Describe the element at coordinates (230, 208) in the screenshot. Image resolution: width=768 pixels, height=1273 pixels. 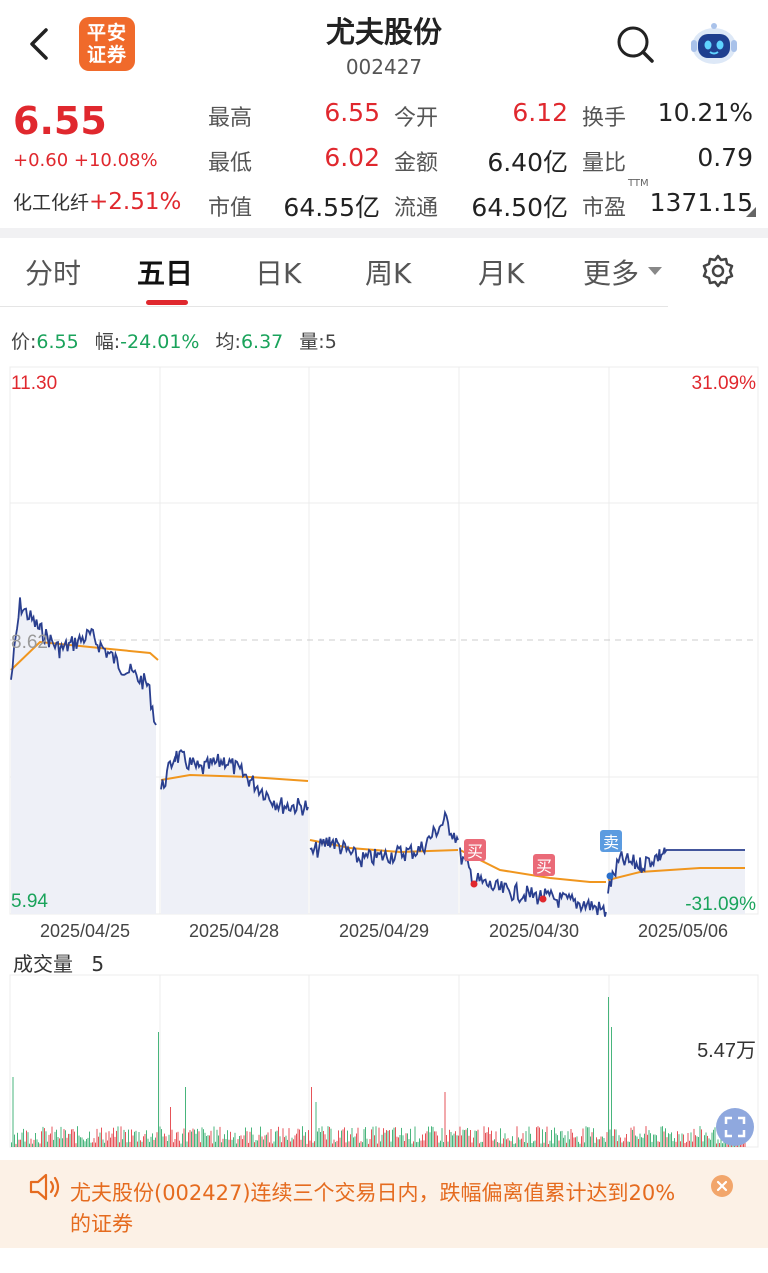
I see `mktcap-label: 市值` at that location.